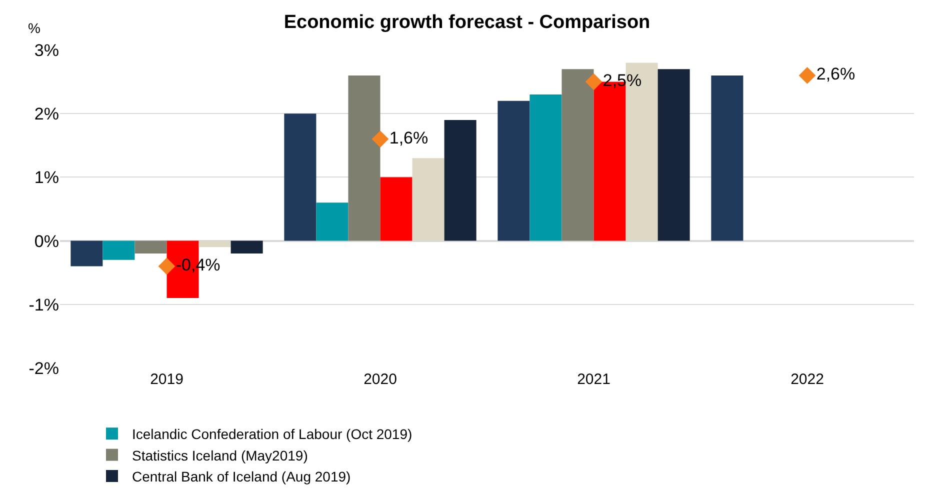 The image size is (934, 492). Describe the element at coordinates (46, 114) in the screenshot. I see `y-tick-label: 2%` at that location.